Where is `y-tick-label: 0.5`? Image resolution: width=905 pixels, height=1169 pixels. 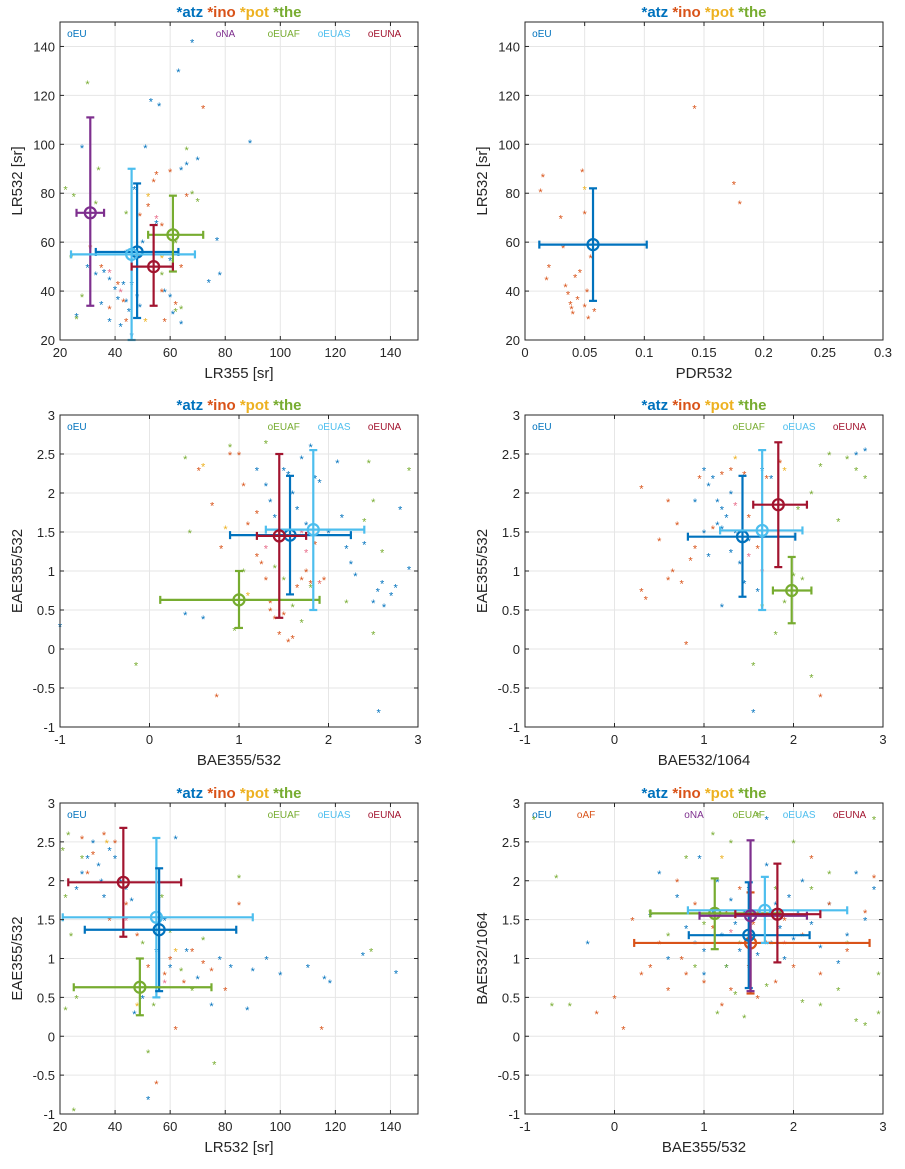 y-tick-label: 0.5 is located at coordinates (46, 997).